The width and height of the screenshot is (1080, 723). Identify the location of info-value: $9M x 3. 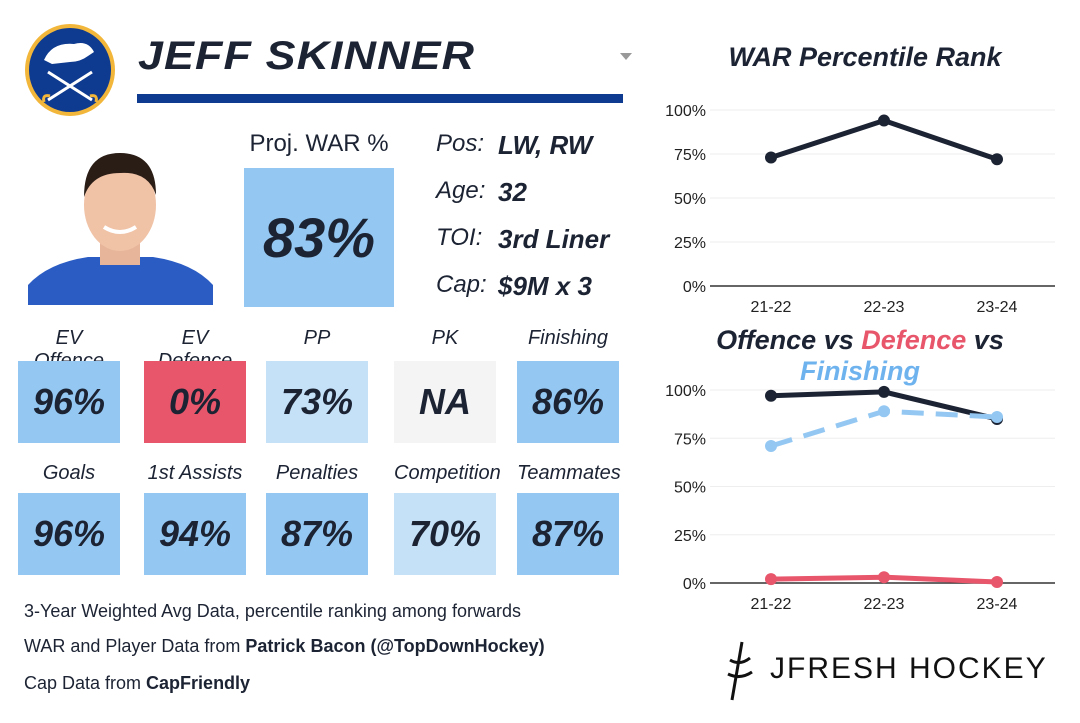
(545, 286).